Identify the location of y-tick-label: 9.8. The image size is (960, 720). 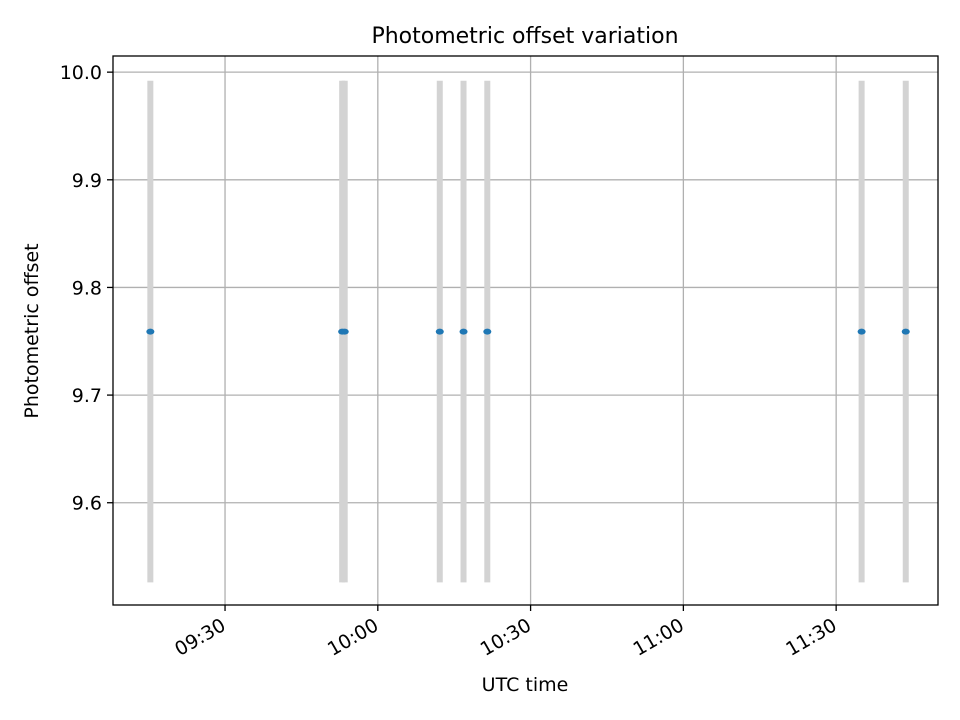
(87, 288).